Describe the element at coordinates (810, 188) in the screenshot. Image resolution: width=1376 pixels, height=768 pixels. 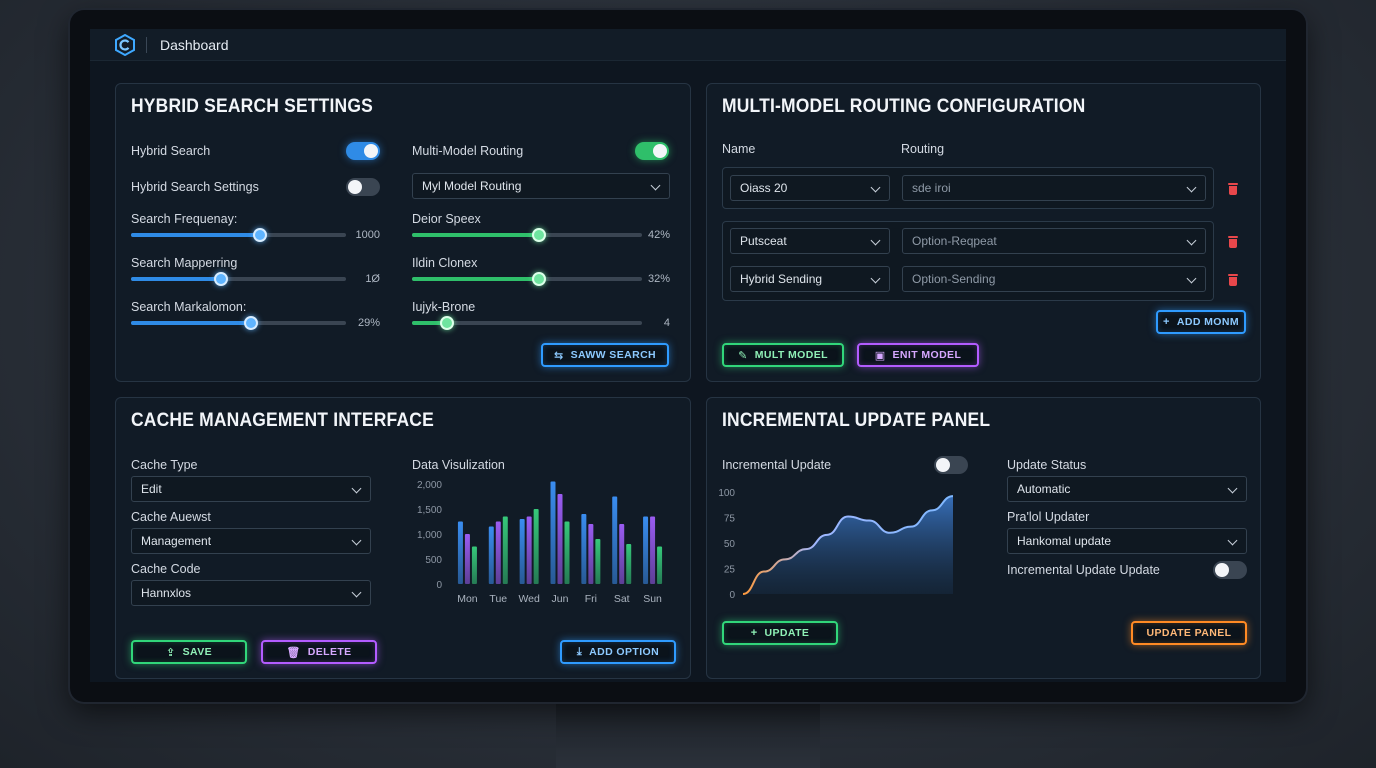
I see `route-name-select: Oiass 20` at that location.